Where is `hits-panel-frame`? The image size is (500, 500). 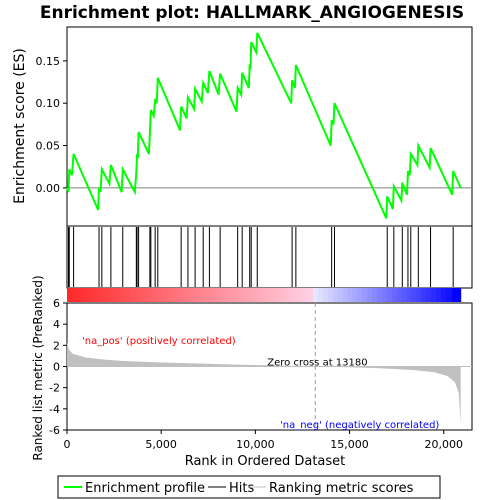
hits-panel-frame is located at coordinates (269, 257).